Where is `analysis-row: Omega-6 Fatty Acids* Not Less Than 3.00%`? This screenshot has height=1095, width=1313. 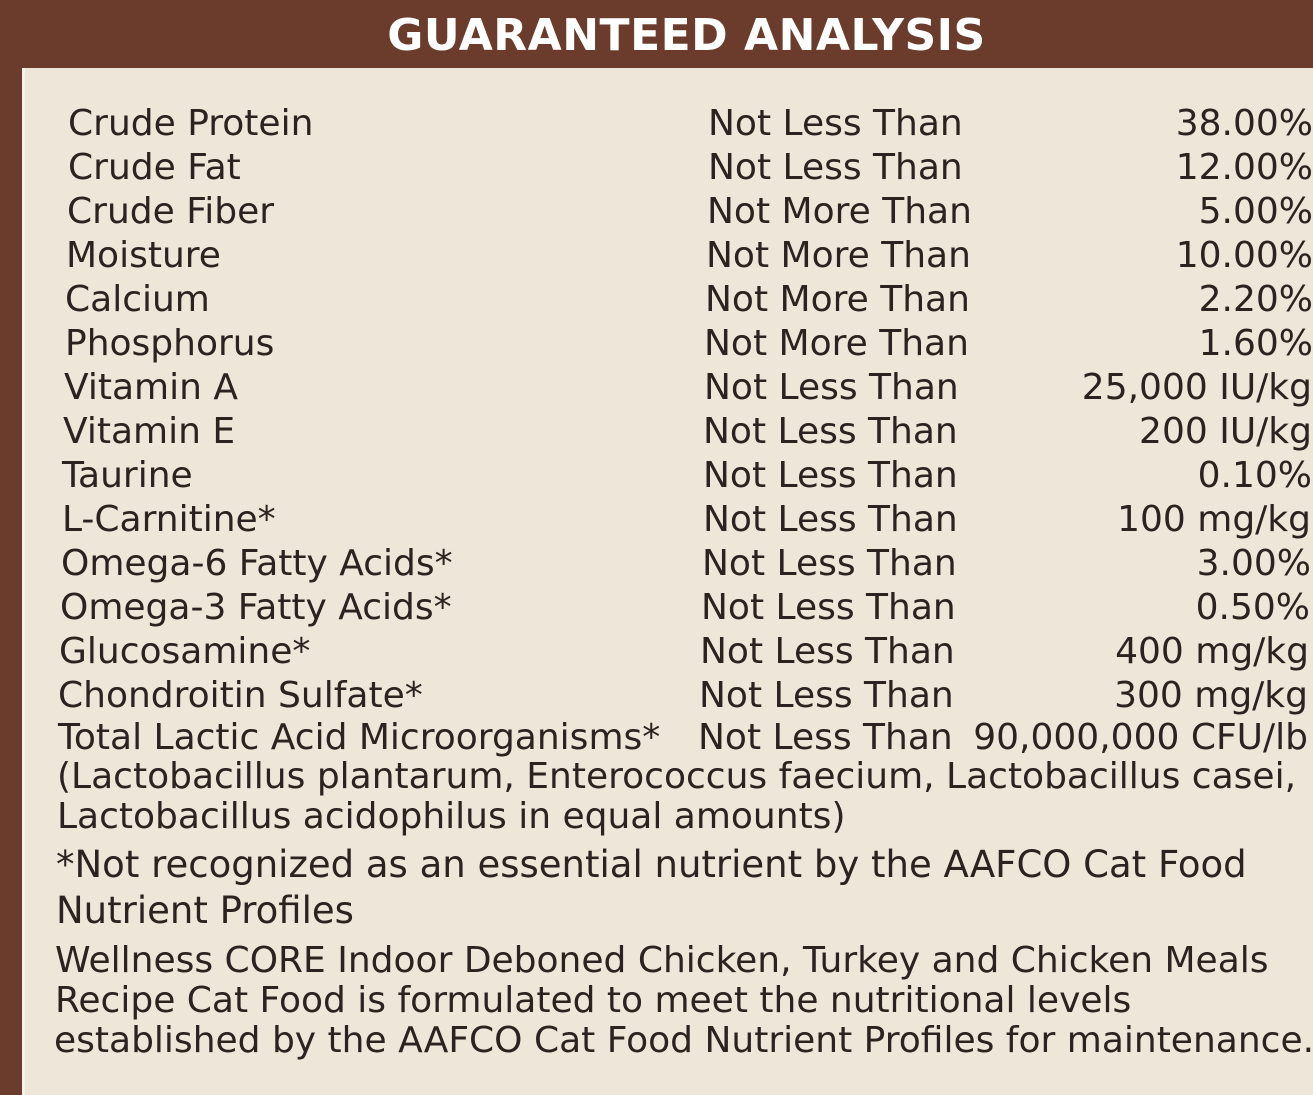 analysis-row: Omega-6 Fatty Acids* Not Less Than 3.00% is located at coordinates (686, 564).